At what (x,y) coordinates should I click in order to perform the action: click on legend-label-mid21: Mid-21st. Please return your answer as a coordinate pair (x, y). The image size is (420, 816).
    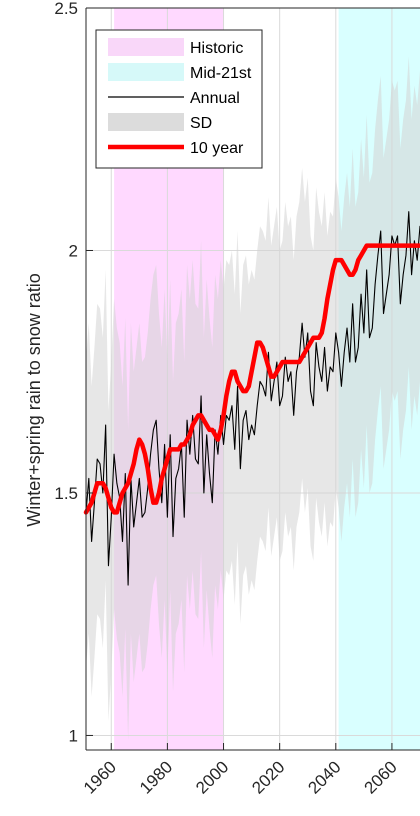
    Looking at the image, I should click on (221, 73).